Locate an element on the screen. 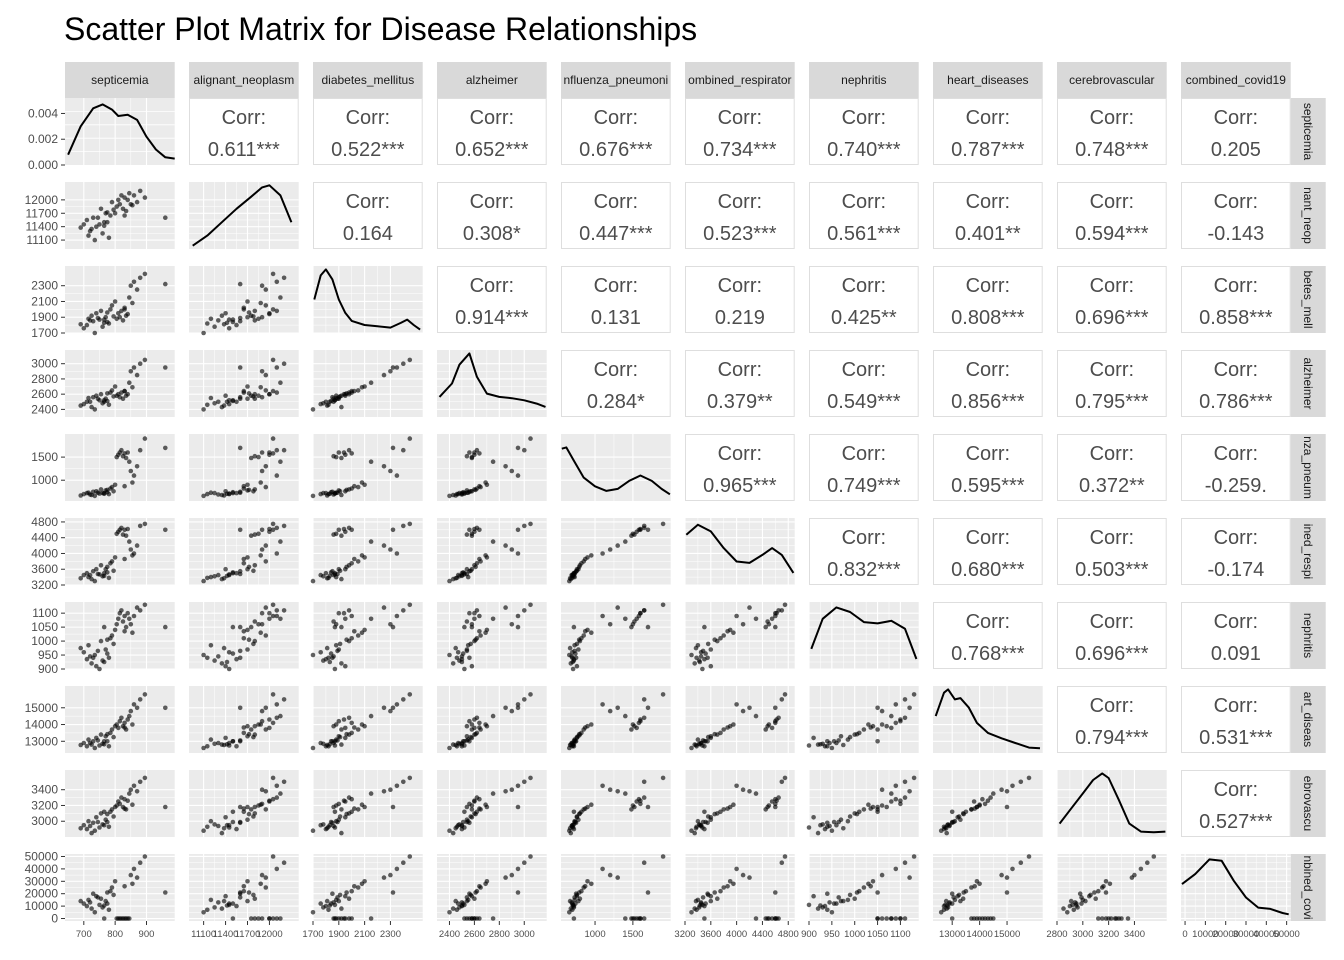 The height and width of the screenshot is (960, 1344). panel-heart_diseases-vs-influenza_pneumonia is located at coordinates (616, 719).